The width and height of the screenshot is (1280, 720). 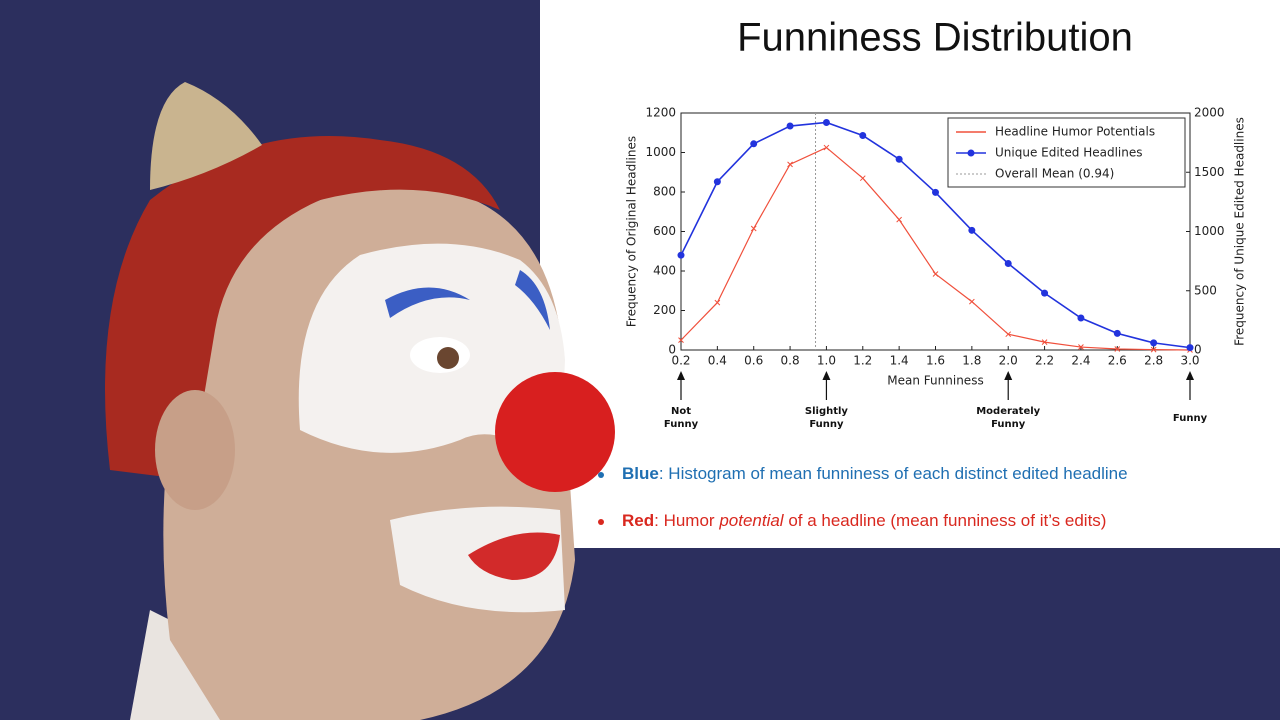 What do you see at coordinates (1209, 231) in the screenshot?
I see `y2-tick-label: 1000` at bounding box center [1209, 231].